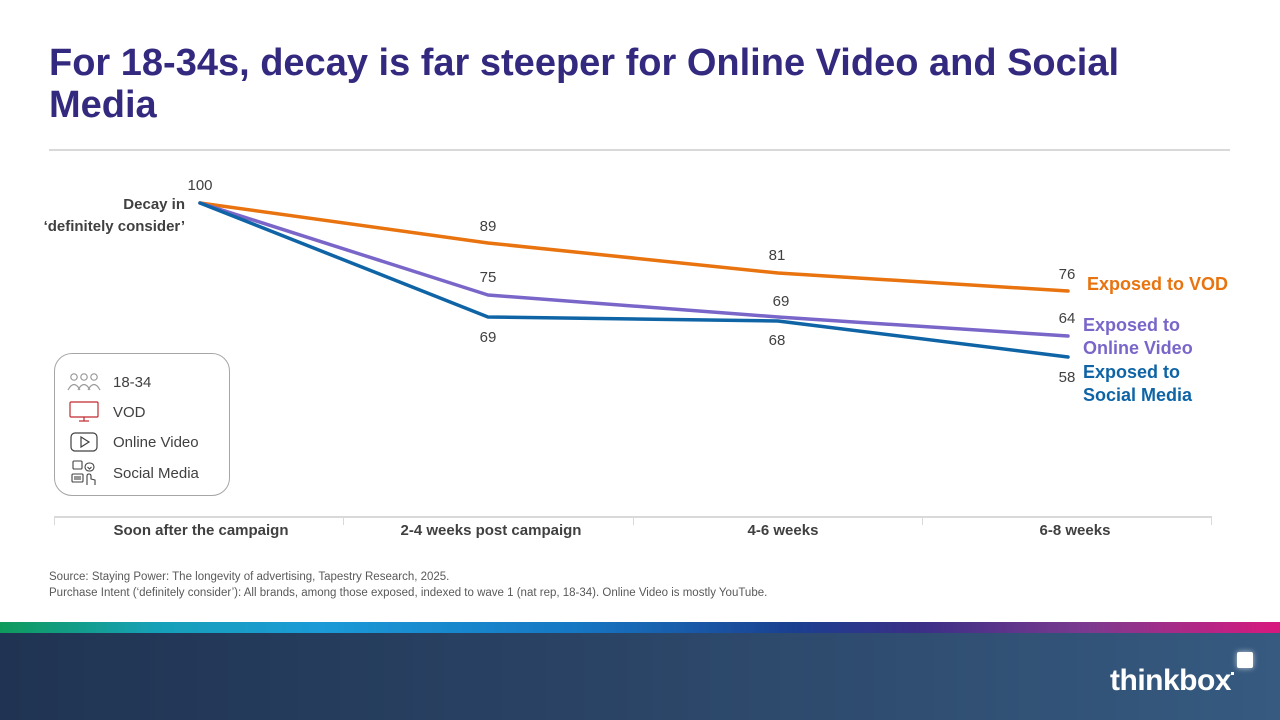  Describe the element at coordinates (1158, 284) in the screenshot. I see `series-label-vod: Exposed to VOD` at that location.